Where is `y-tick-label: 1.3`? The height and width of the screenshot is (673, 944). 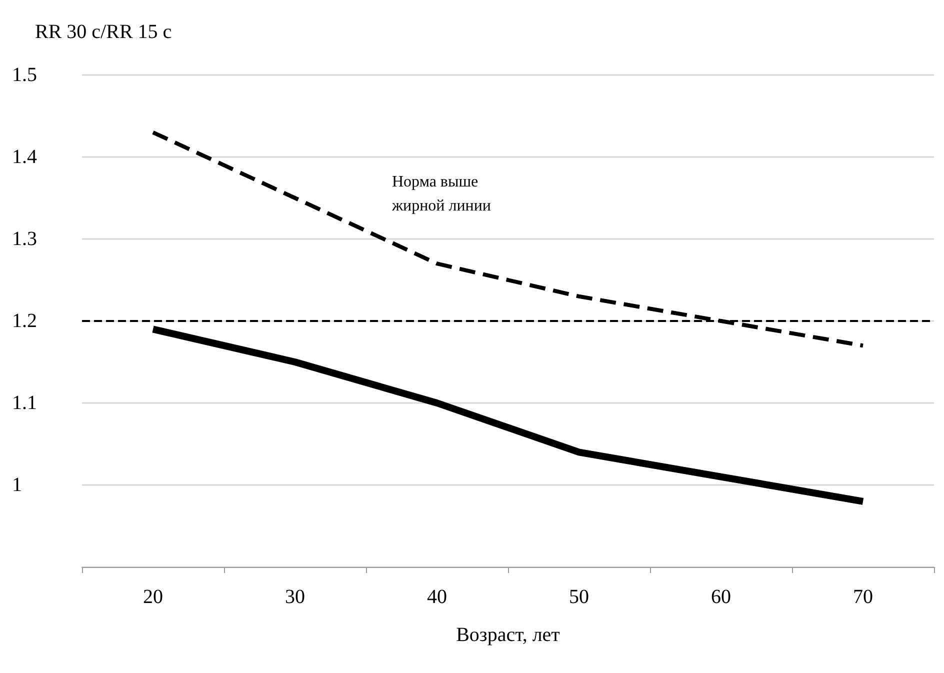 y-tick-label: 1.3 is located at coordinates (24, 239).